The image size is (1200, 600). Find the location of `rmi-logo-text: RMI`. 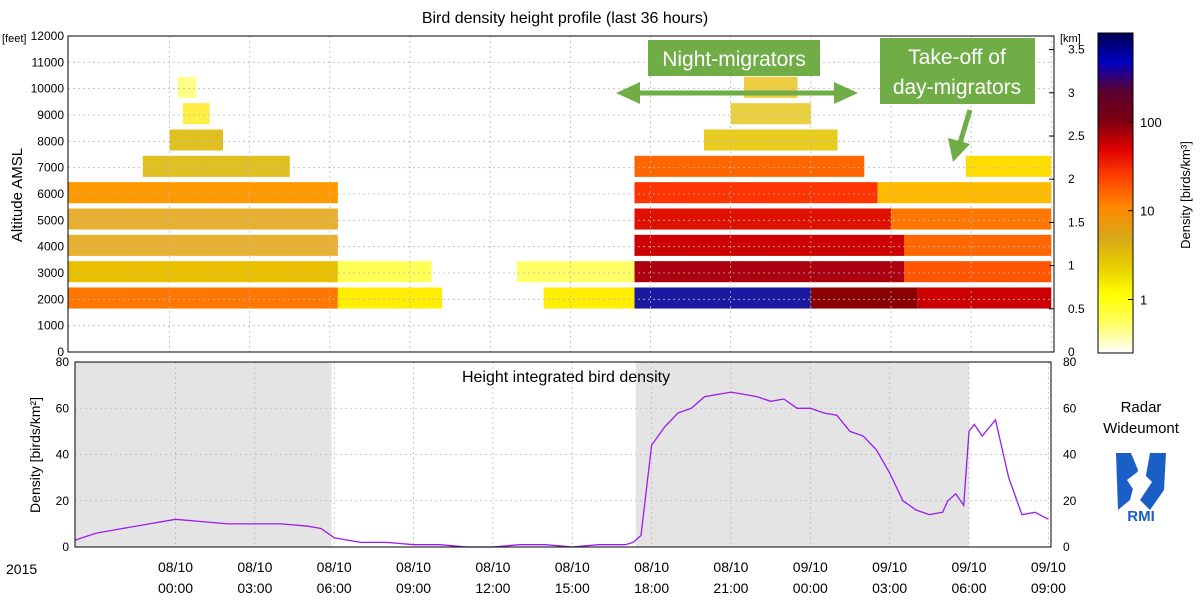

rmi-logo-text: RMI is located at coordinates (1141, 516).